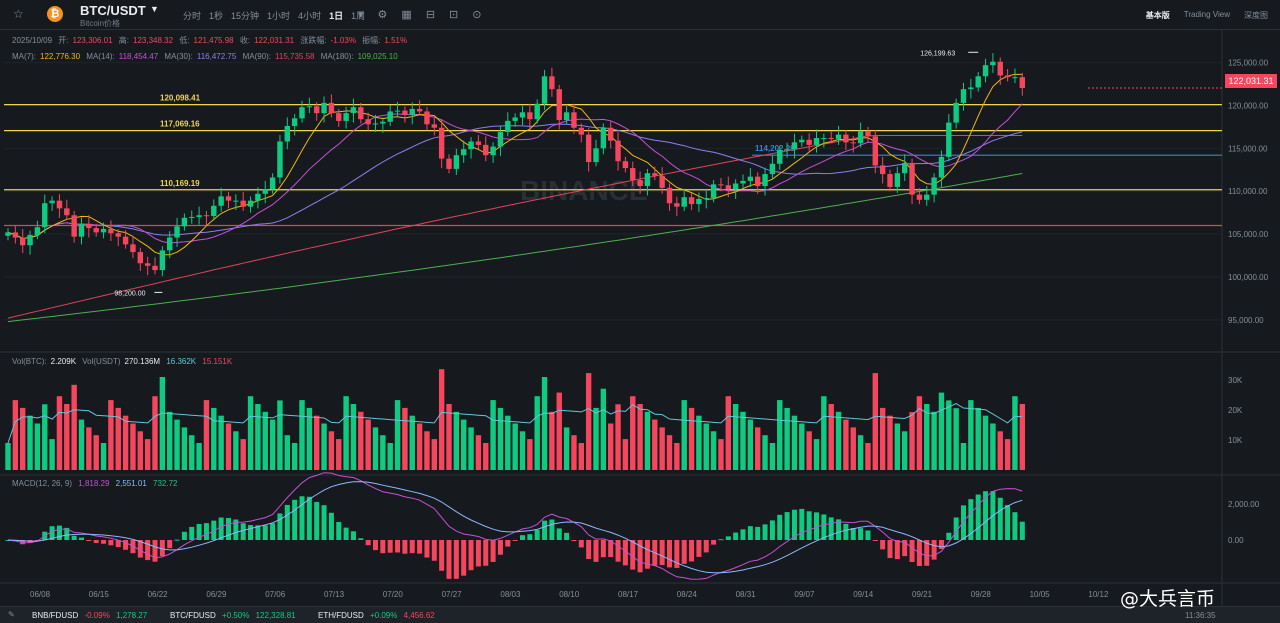 The image size is (1280, 623). What do you see at coordinates (310, 16) in the screenshot?
I see `interval-tab: 4小时` at bounding box center [310, 16].